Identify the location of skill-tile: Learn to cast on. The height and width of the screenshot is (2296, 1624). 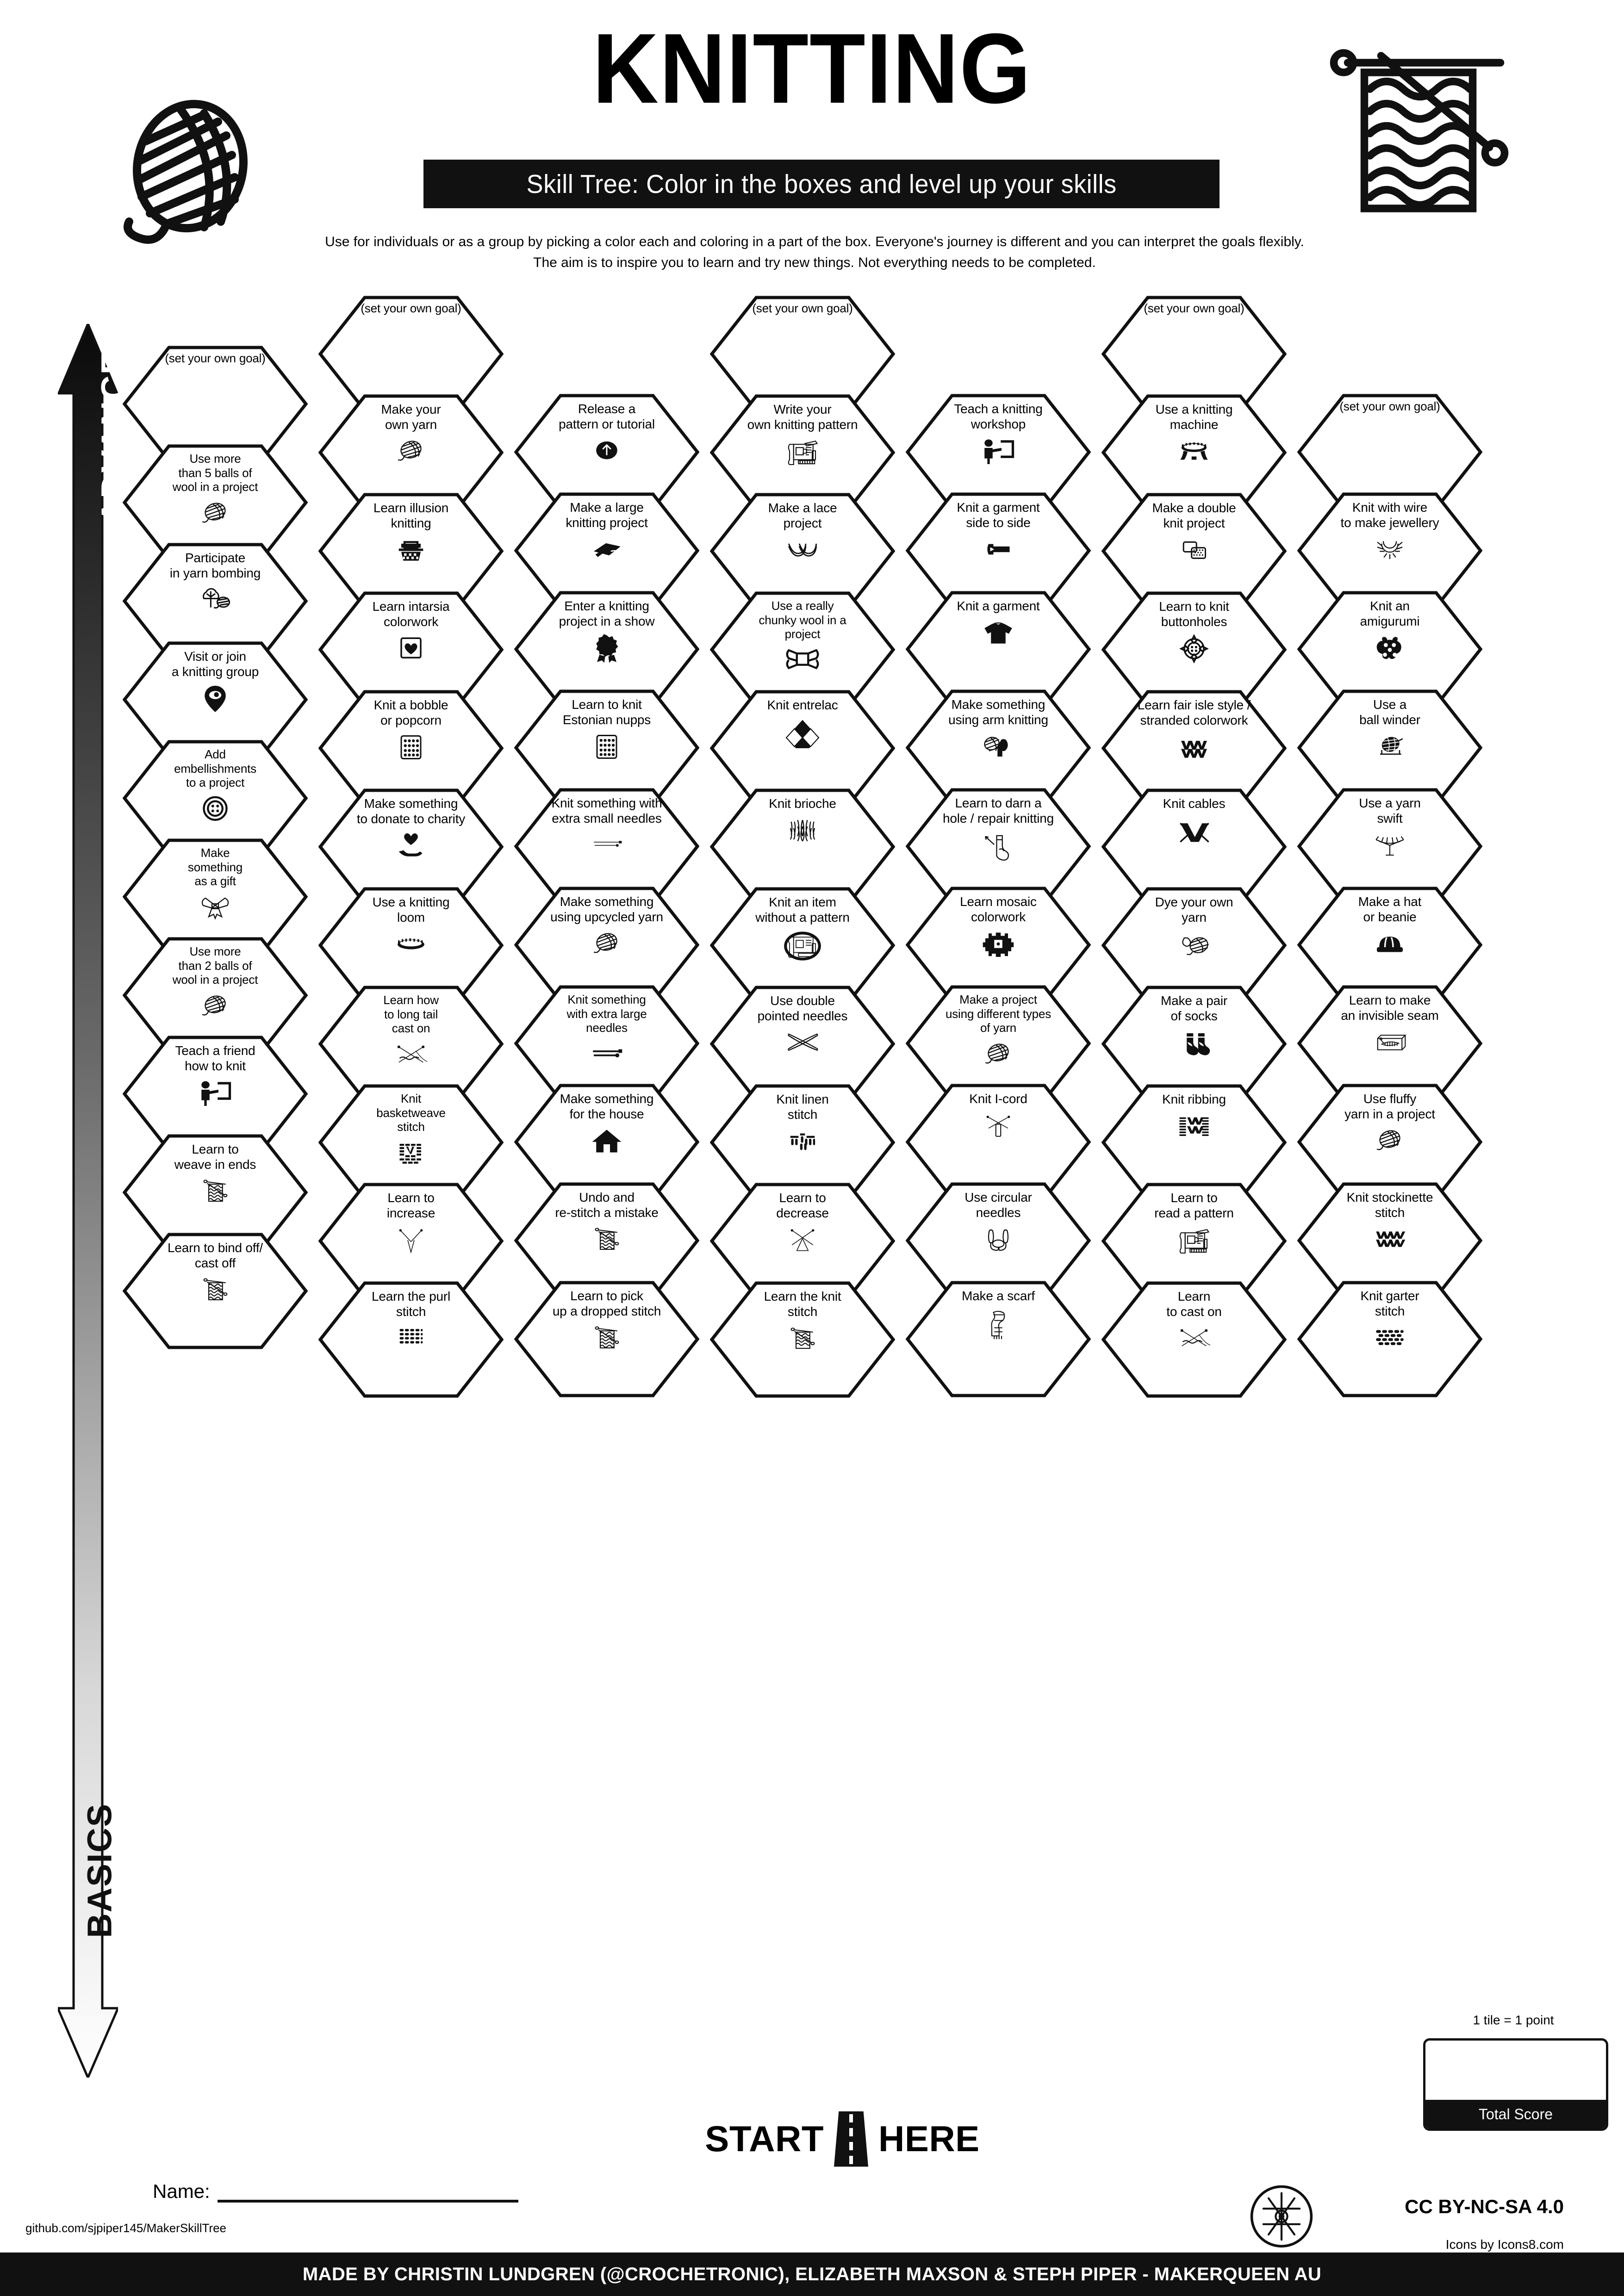
(1194, 1340).